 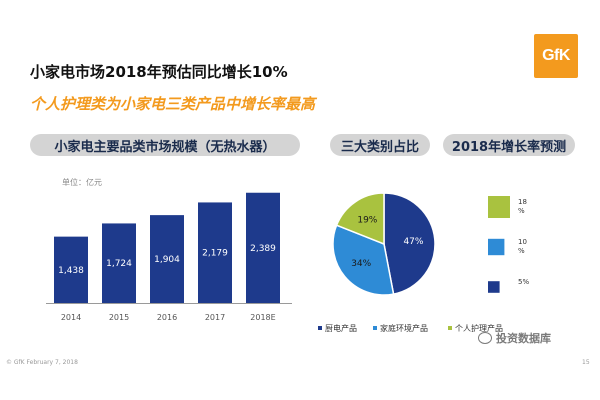 What do you see at coordinates (165, 145) in the screenshot?
I see `bar-chart-heading: 小家电主要品类市场规模（无热水器）` at bounding box center [165, 145].